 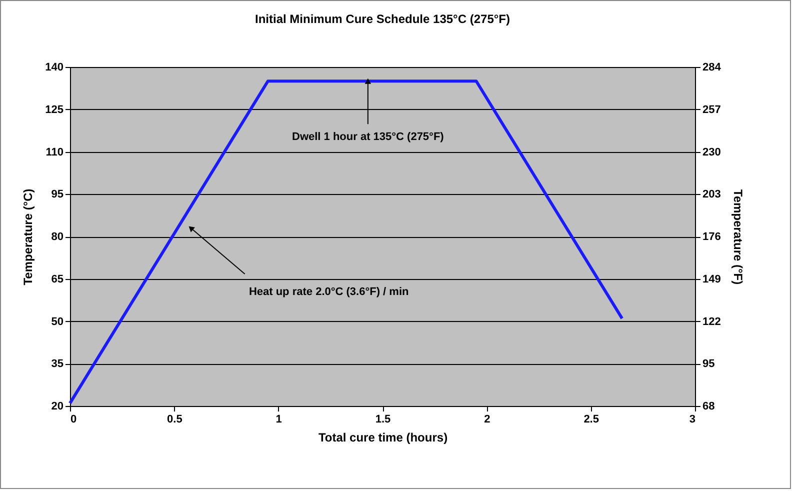 What do you see at coordinates (55, 152) in the screenshot?
I see `y-tick-label: 110` at bounding box center [55, 152].